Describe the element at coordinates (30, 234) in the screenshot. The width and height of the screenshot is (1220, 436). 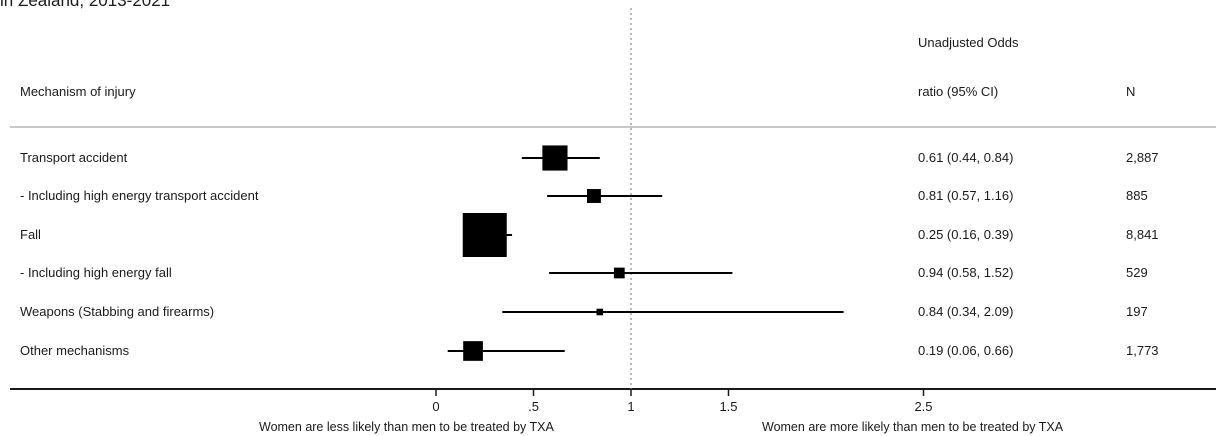
I see `row-label: Fall` at that location.